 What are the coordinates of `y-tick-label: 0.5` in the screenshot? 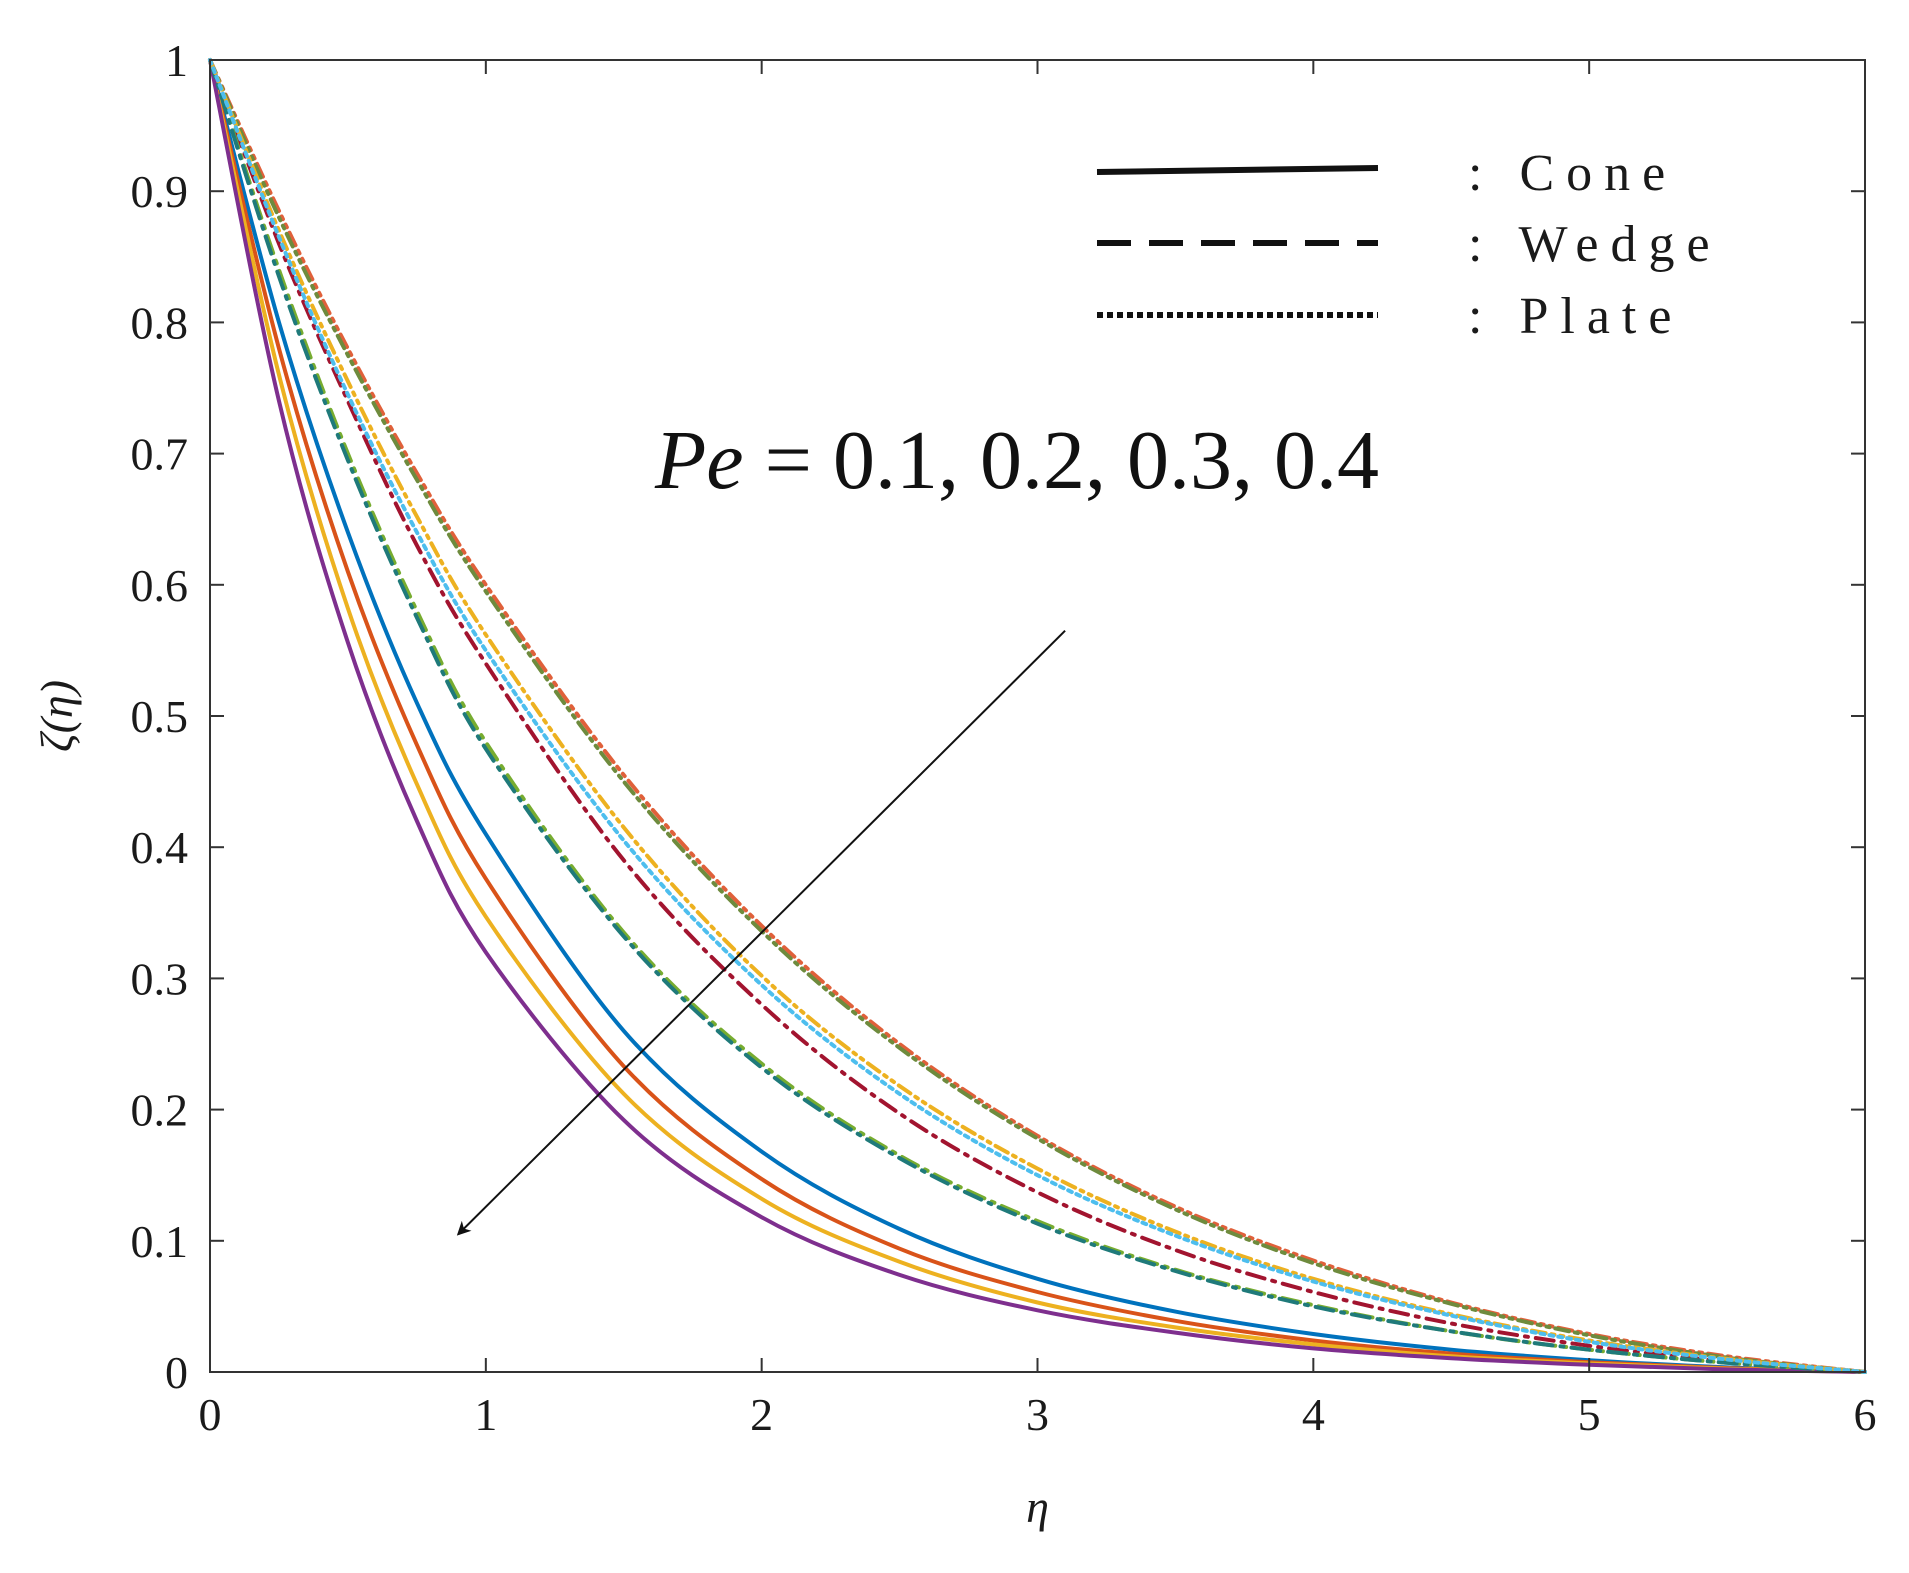 It's located at (160, 716).